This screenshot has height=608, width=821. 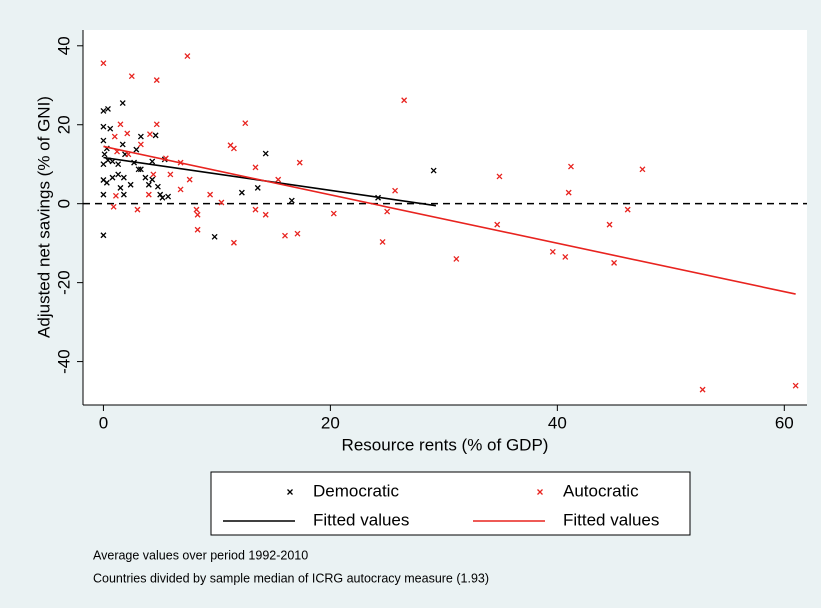 I want to click on legend, so click(x=450, y=503).